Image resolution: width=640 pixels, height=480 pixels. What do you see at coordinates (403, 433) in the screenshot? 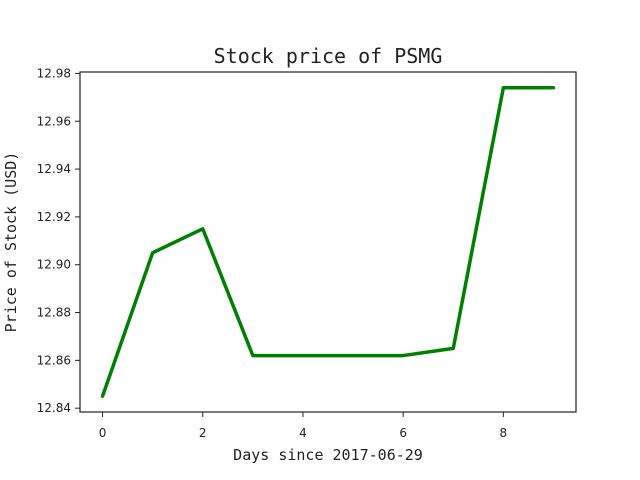
I see `x-tick-label: 6` at bounding box center [403, 433].